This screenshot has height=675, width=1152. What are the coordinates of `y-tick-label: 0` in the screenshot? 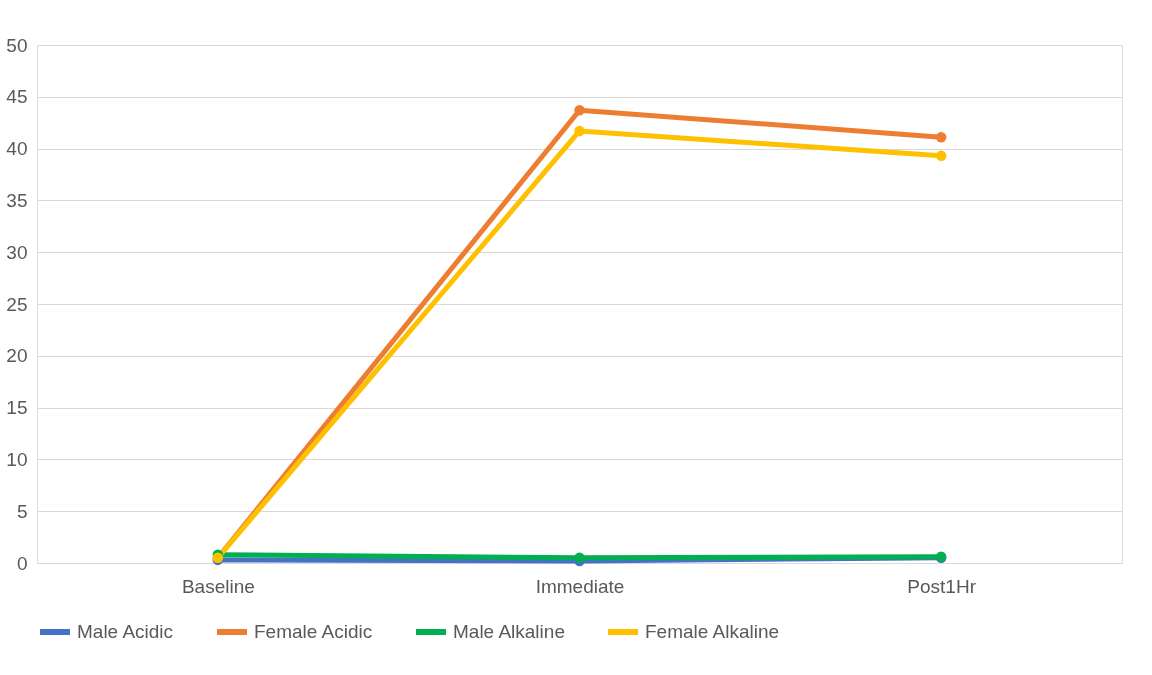 It's located at (22, 563).